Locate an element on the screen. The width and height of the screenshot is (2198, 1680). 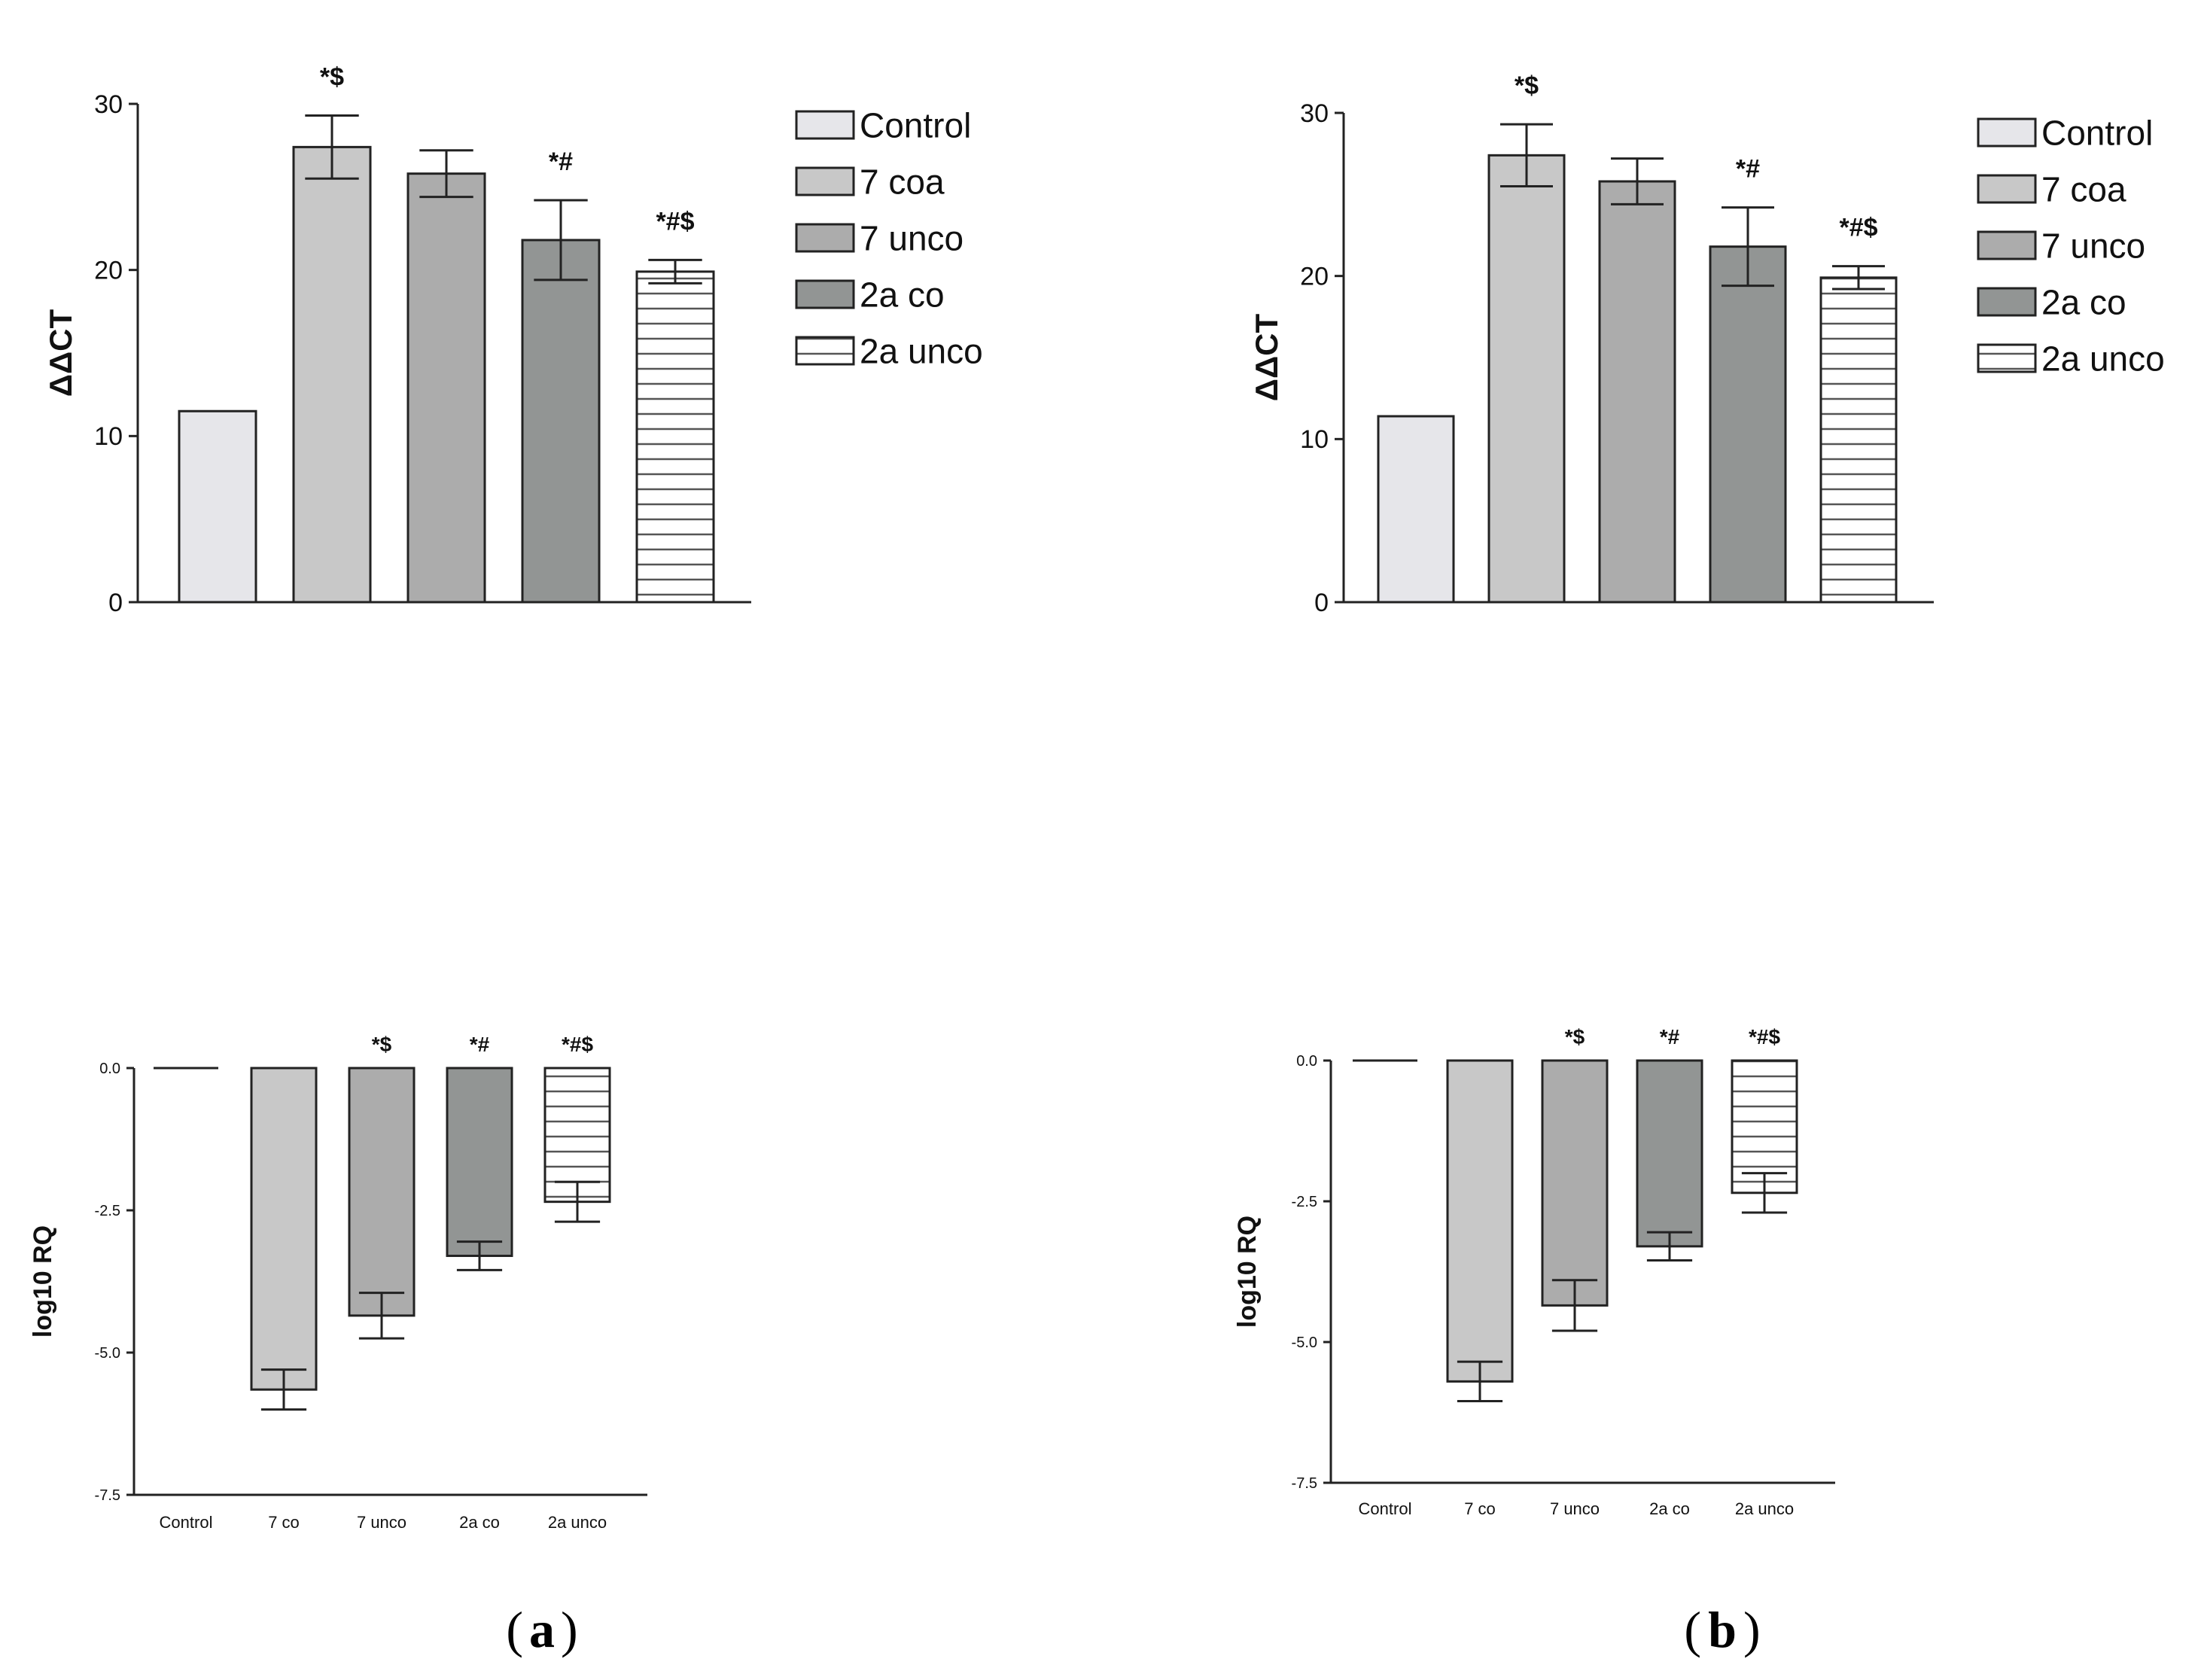
panel-label-a: ( a ) is located at coordinates (541, 1629).